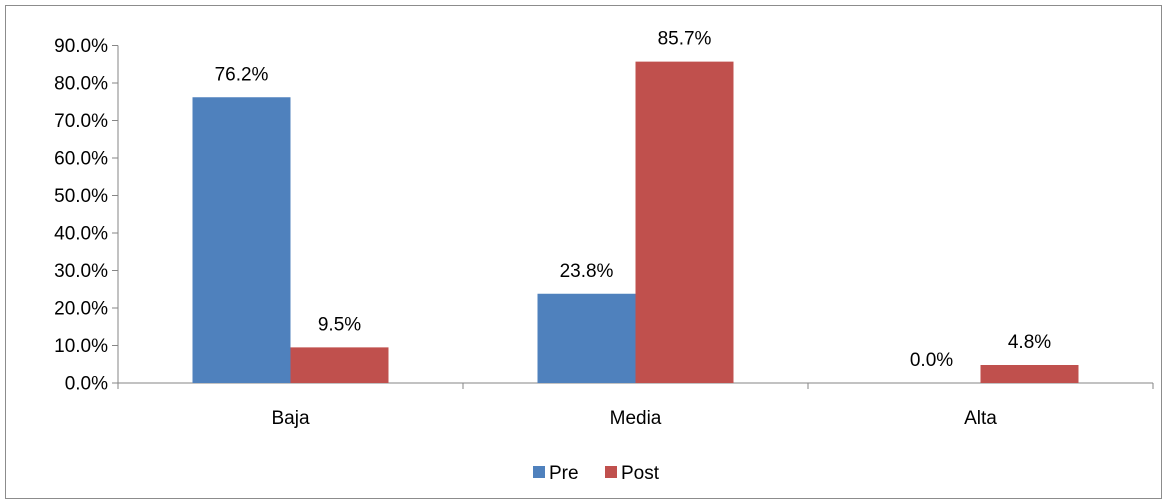 Image resolution: width=1167 pixels, height=504 pixels. I want to click on bar-post-baja, so click(339, 365).